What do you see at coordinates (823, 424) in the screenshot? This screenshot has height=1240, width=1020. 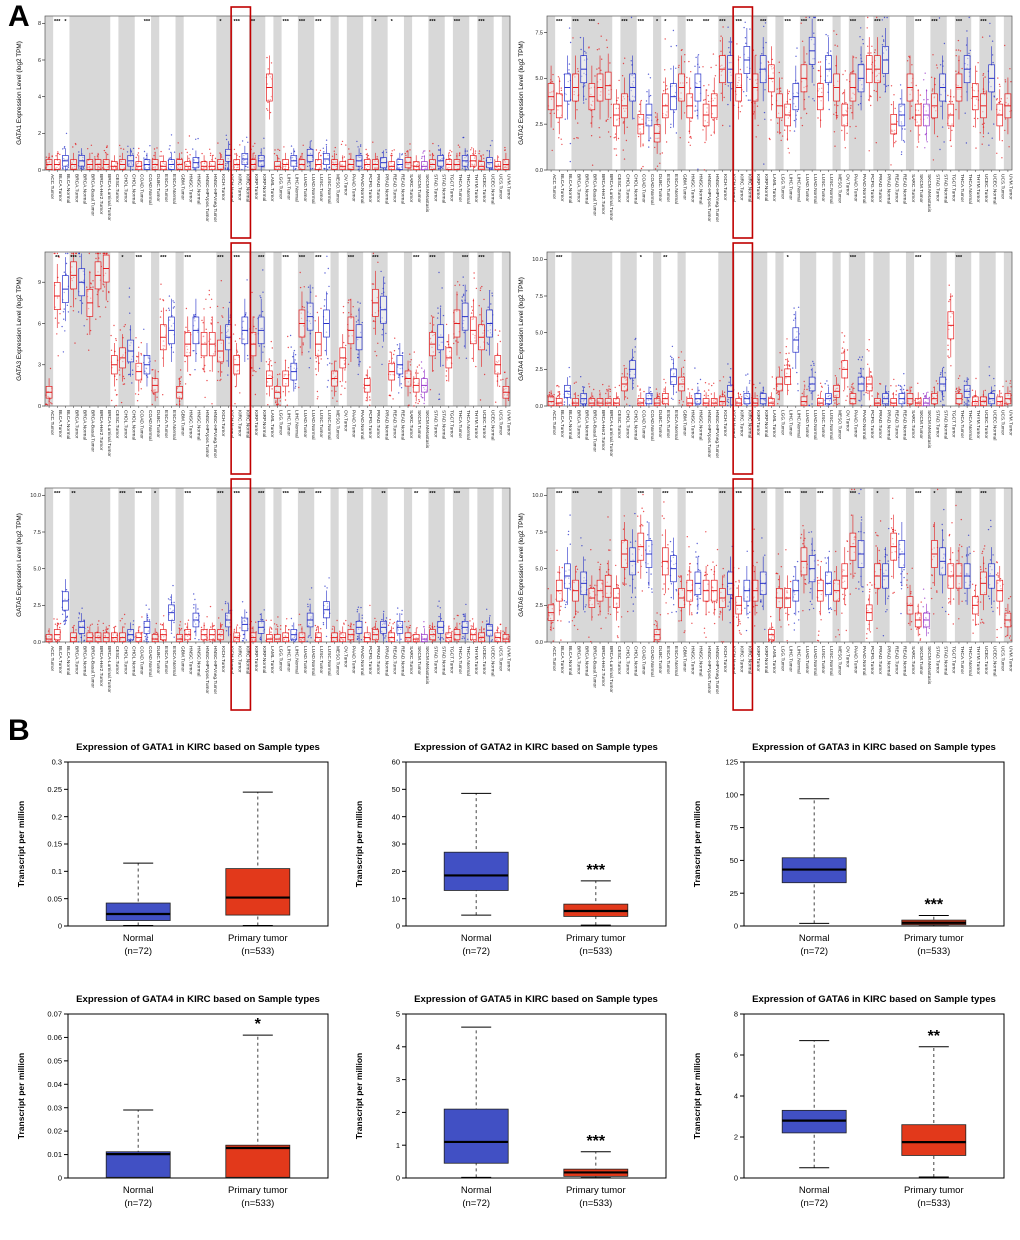 I see `timer-x-label: LUSC.Tumor` at bounding box center [823, 424].